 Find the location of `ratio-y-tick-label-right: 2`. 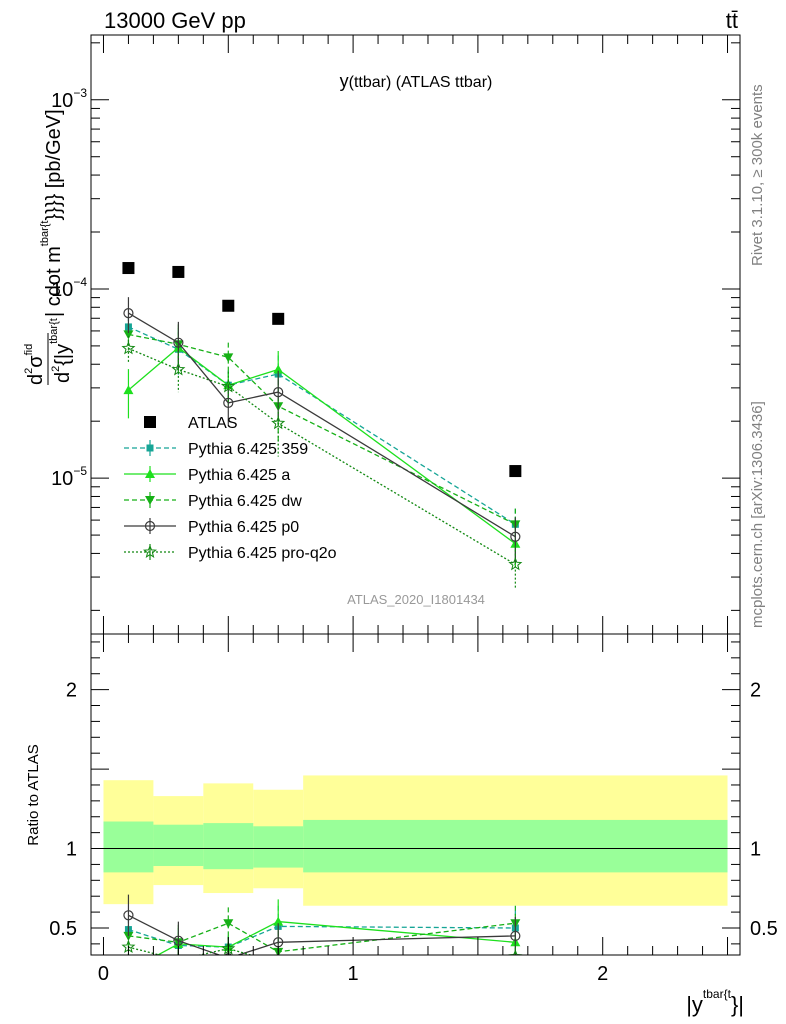

ratio-y-tick-label-right: 2 is located at coordinates (755, 691).